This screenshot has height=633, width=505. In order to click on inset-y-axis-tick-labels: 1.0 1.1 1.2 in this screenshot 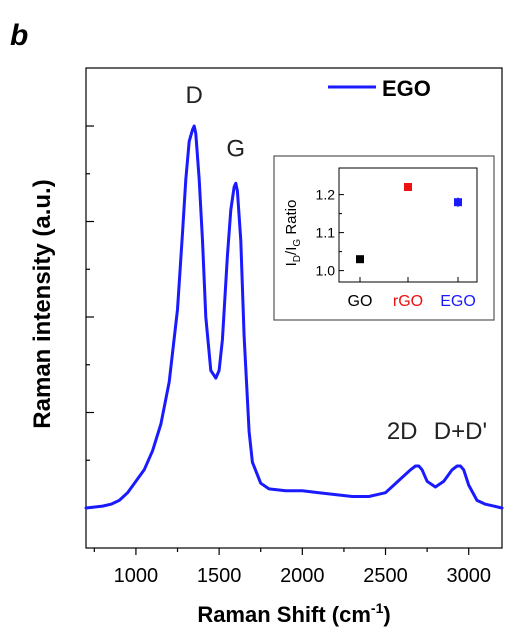, I will do `click(326, 233)`.